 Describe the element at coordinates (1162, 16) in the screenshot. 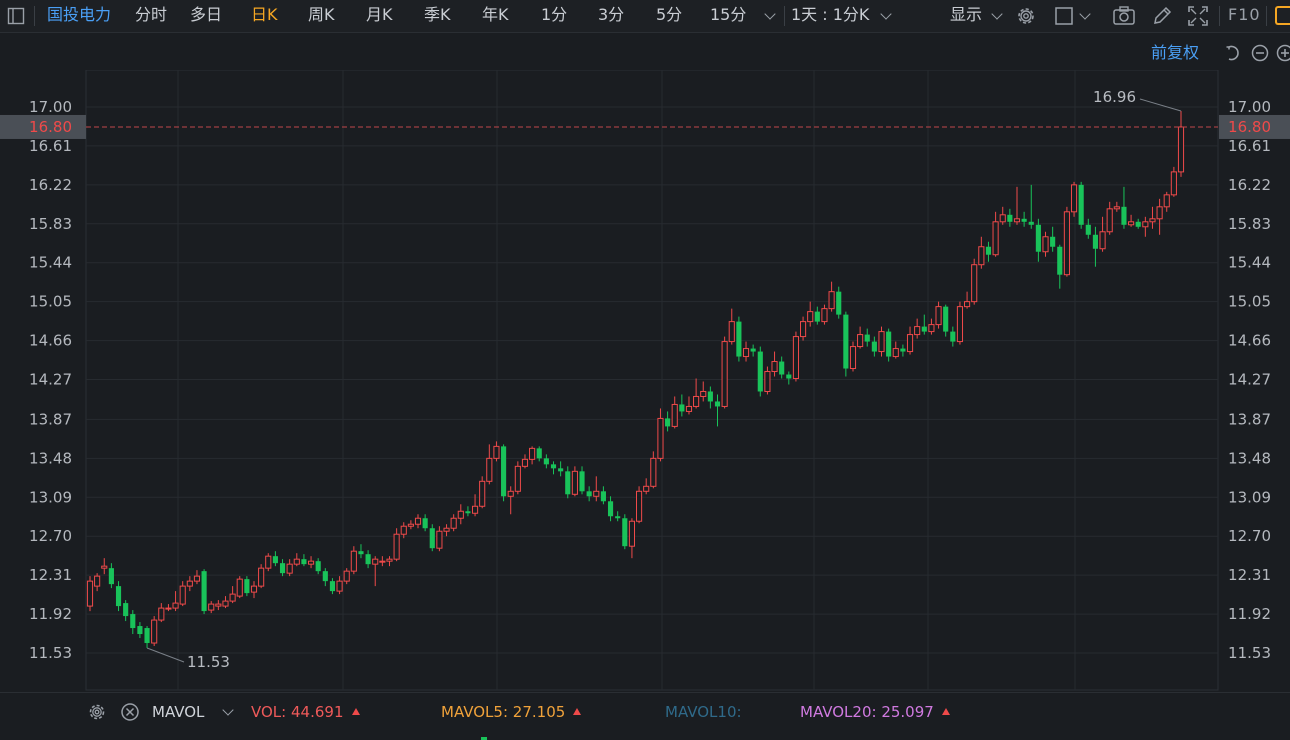

I see `draw-pencil-icon` at that location.